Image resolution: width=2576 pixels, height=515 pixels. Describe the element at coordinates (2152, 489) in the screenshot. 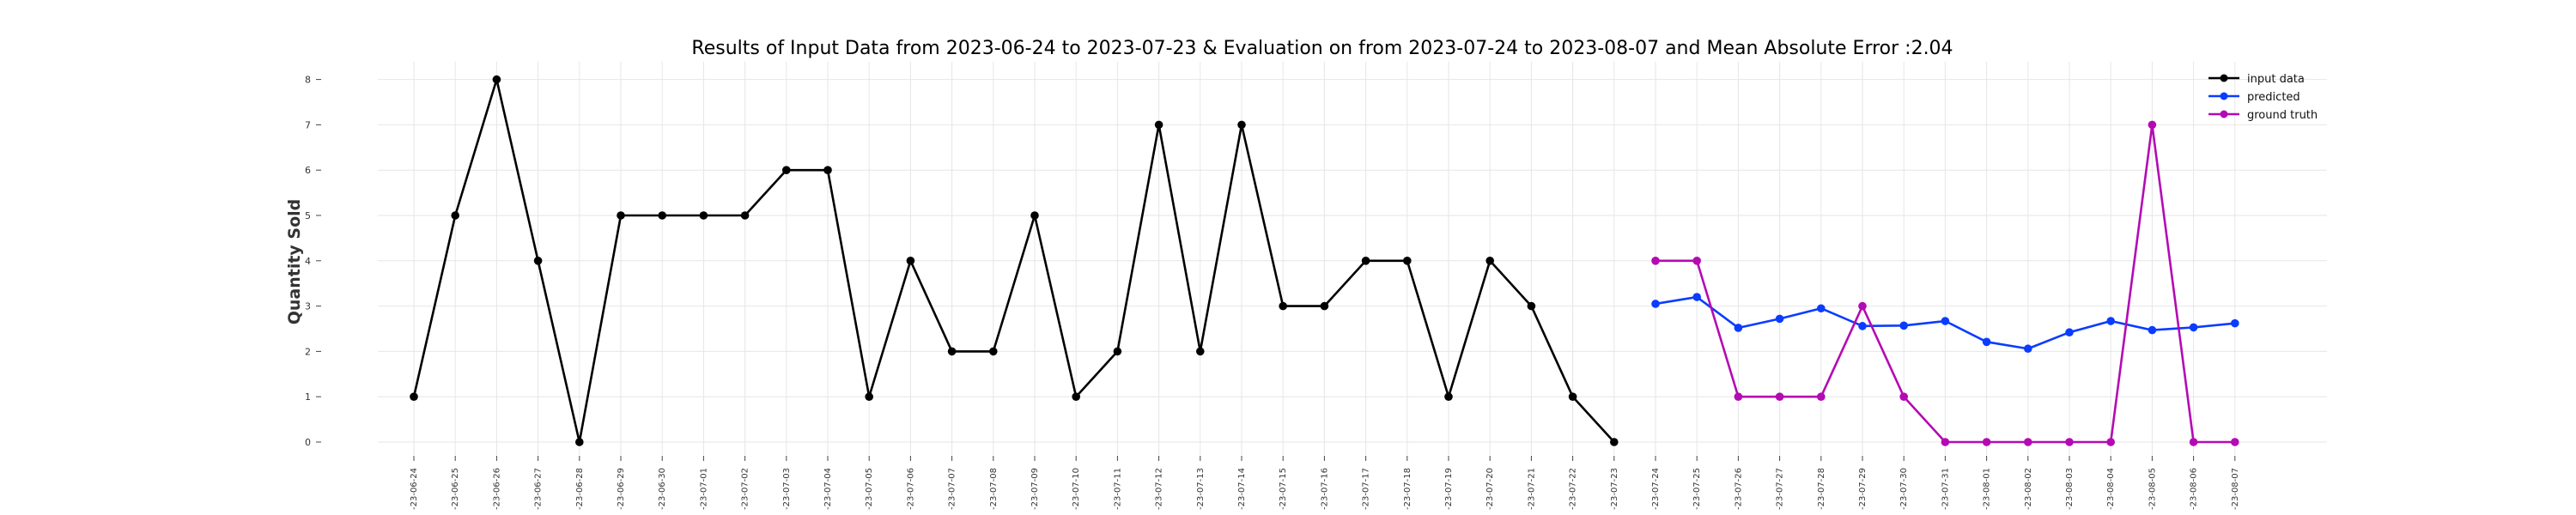

I see `x-tick-label: -23-08-05` at that location.